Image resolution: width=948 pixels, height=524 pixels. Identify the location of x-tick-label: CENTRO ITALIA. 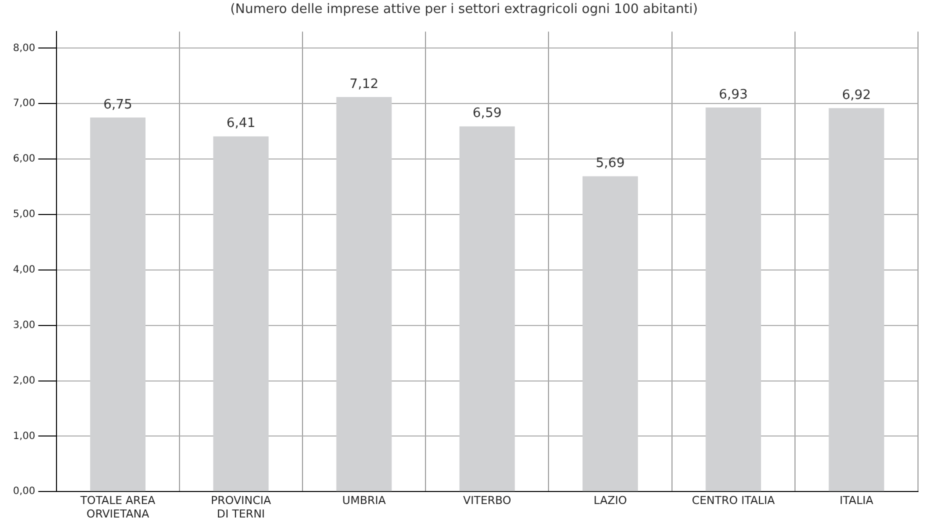
(734, 501).